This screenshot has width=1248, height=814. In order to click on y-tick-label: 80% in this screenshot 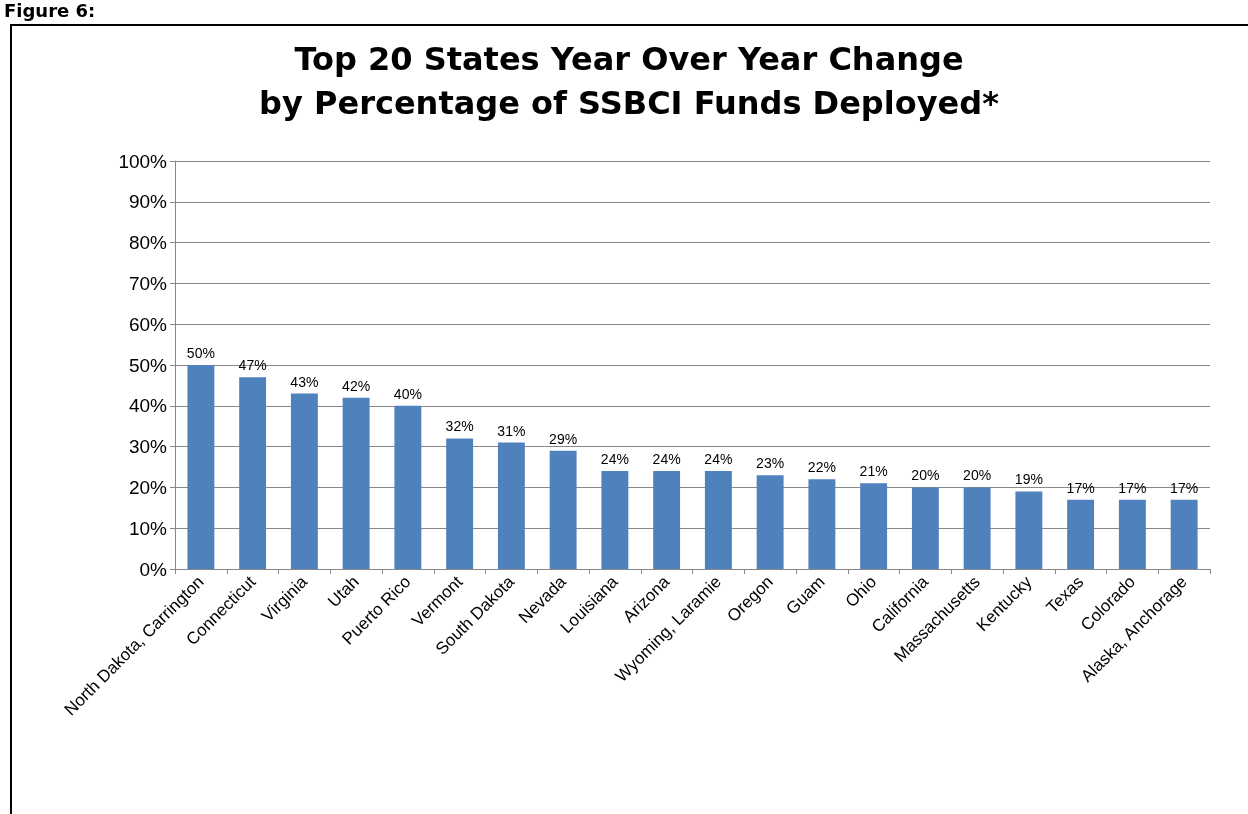, I will do `click(148, 243)`.